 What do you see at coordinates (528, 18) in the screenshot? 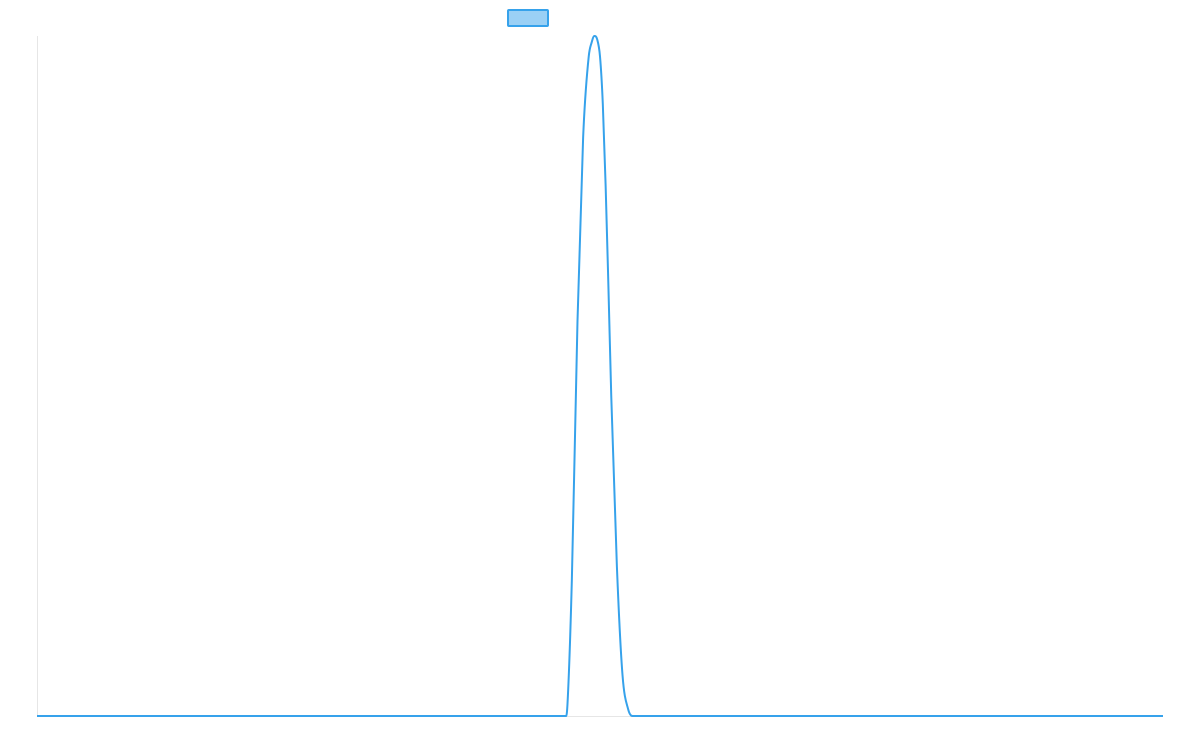
I see `legend-swatch` at bounding box center [528, 18].